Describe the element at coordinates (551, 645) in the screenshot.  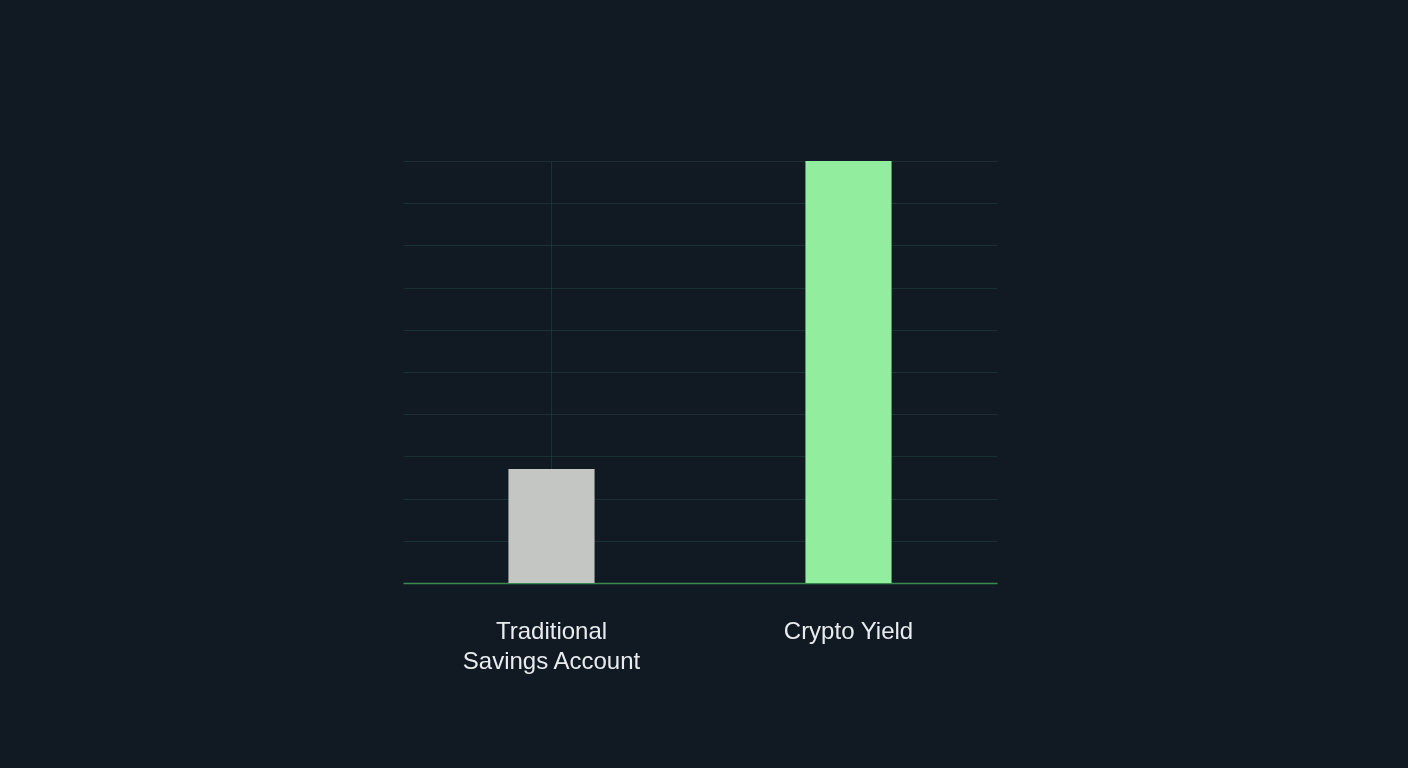
I see `x-tick-label: Traditional Savings Account` at that location.